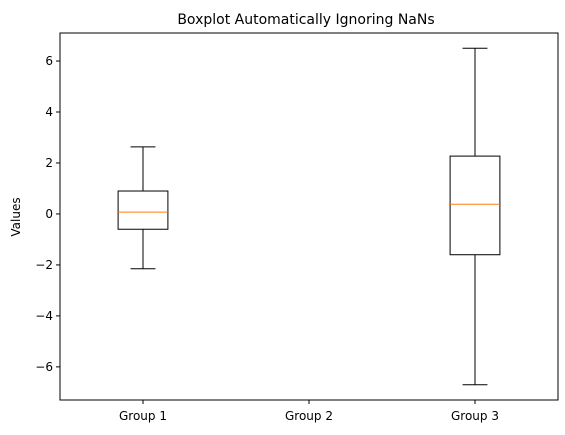  What do you see at coordinates (44, 367) in the screenshot?
I see `y-tick-label: −6` at bounding box center [44, 367].